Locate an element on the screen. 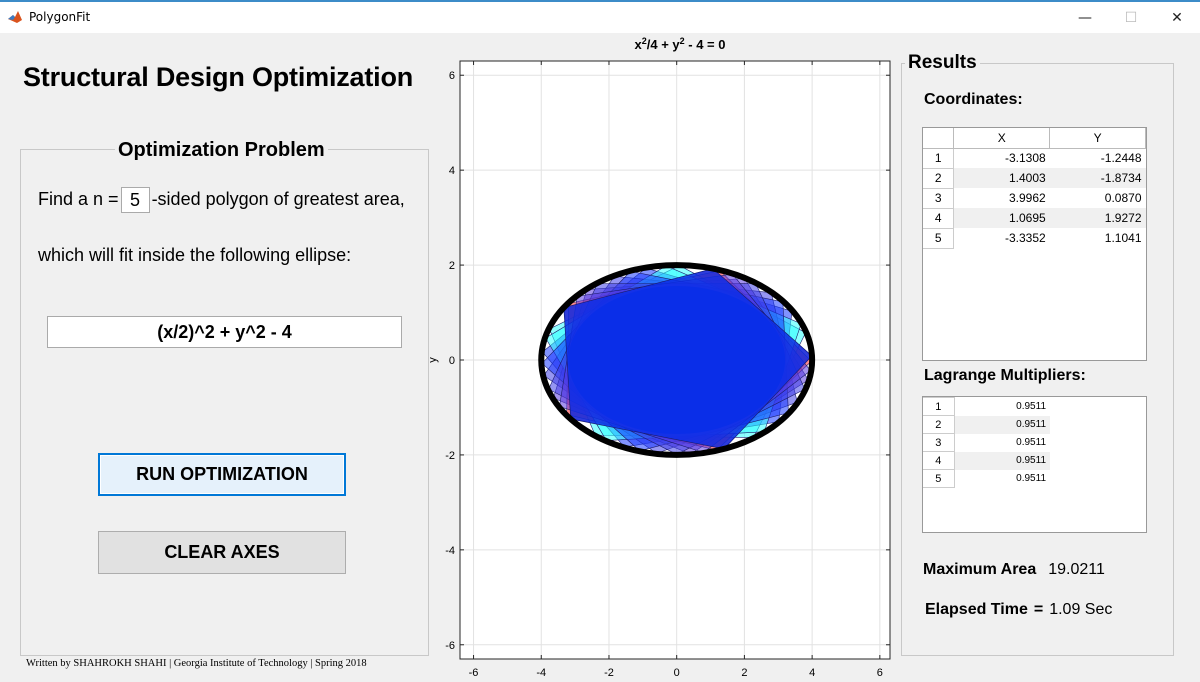 The height and width of the screenshot is (682, 1200). polygon-overlap-core is located at coordinates (677, 360).